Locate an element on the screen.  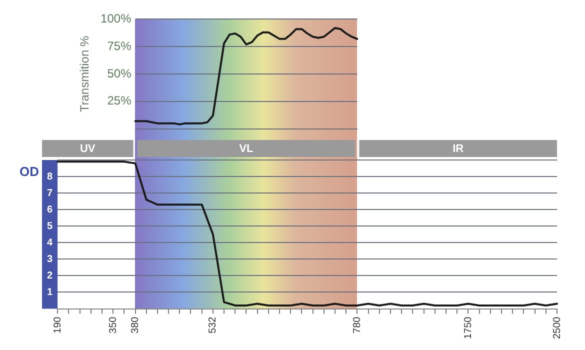
text: IR is located at coordinates (458, 149).